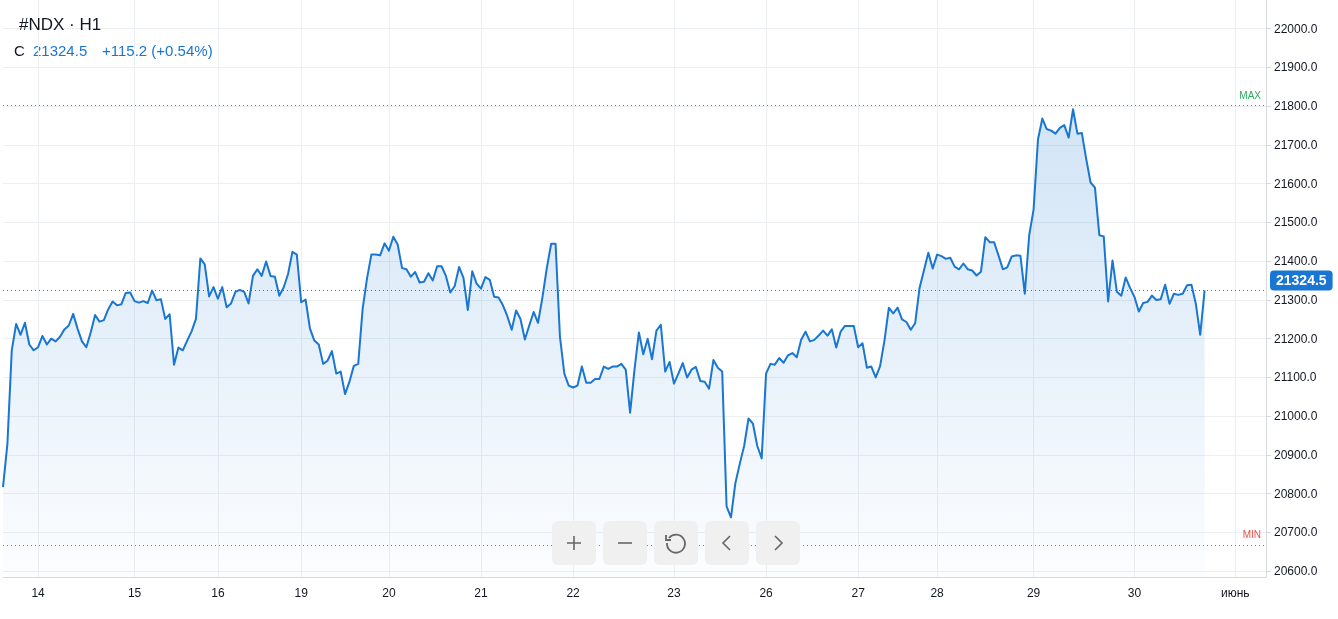 This screenshot has height=619, width=1338. What do you see at coordinates (1296, 106) in the screenshot?
I see `y-tick-label: 21800.0` at bounding box center [1296, 106].